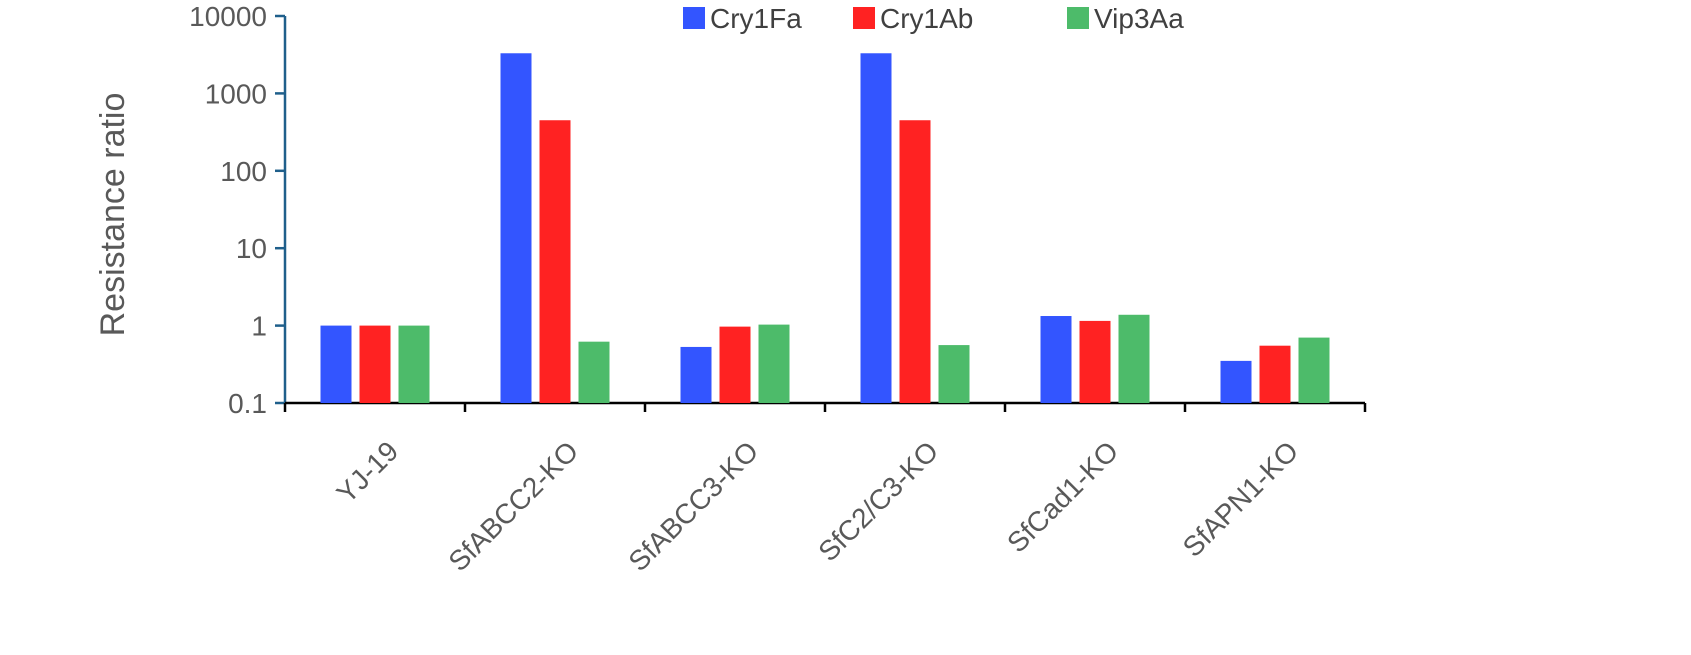 The width and height of the screenshot is (1691, 655). What do you see at coordinates (1241, 499) in the screenshot?
I see `x-category-label: SfAPN1-KO` at bounding box center [1241, 499].